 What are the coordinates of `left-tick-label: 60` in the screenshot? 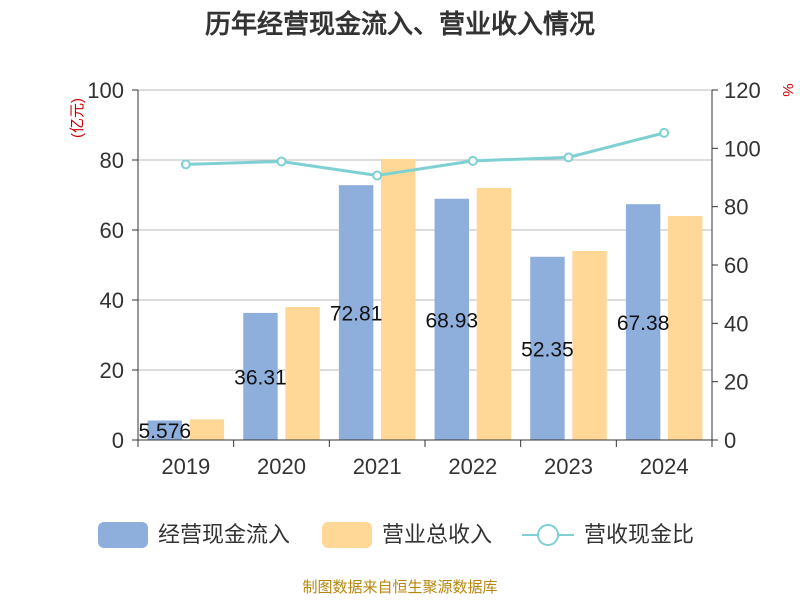 It's located at (112, 230).